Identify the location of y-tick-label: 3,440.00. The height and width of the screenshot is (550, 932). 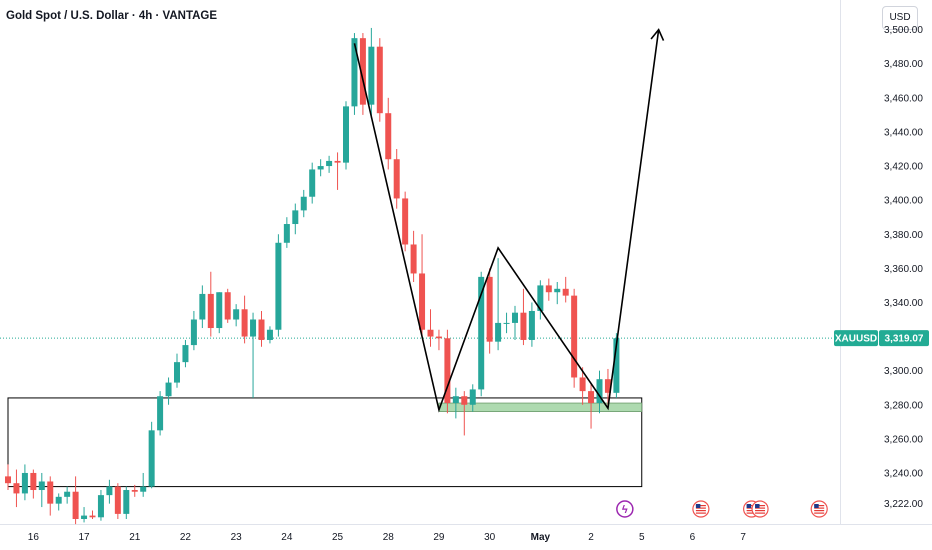
(903, 132).